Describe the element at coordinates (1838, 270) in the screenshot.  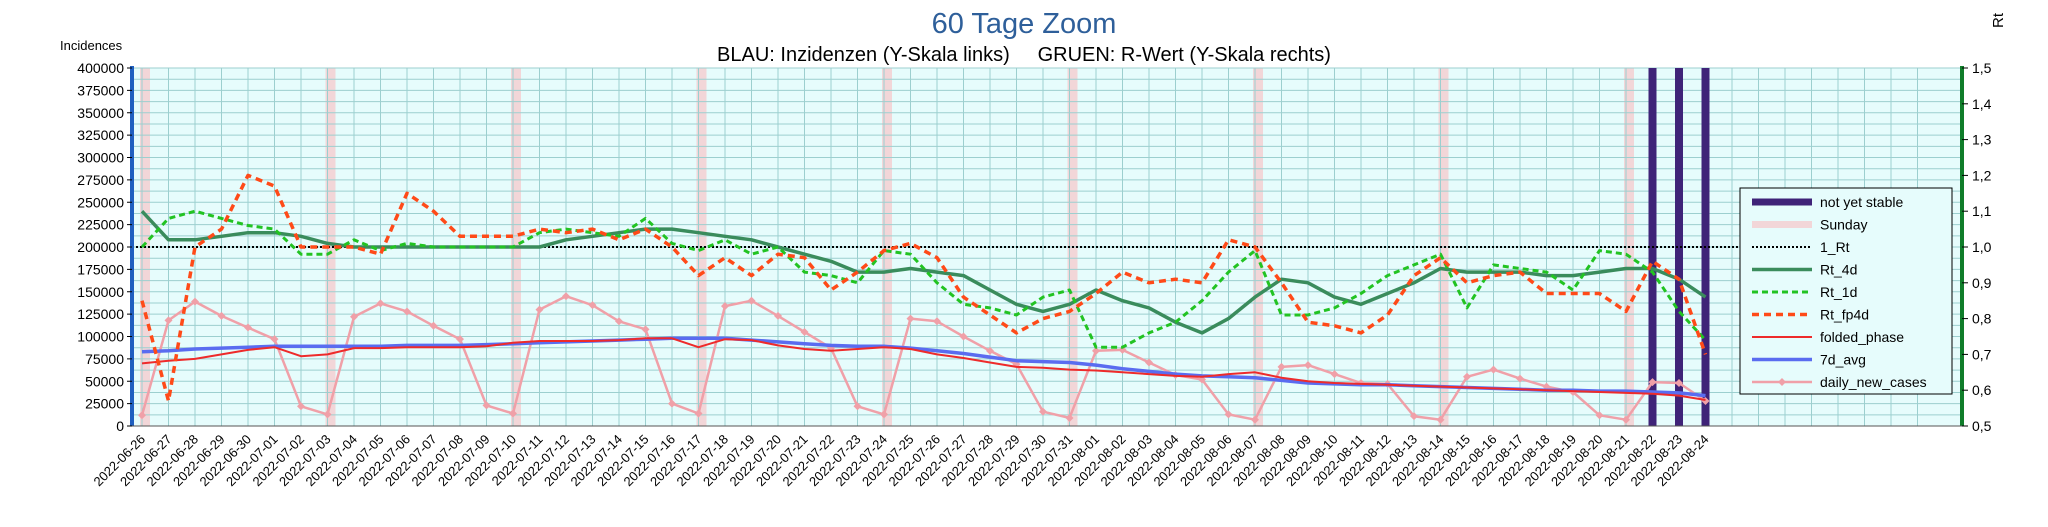
I see `legend-label: Rt_4d` at that location.